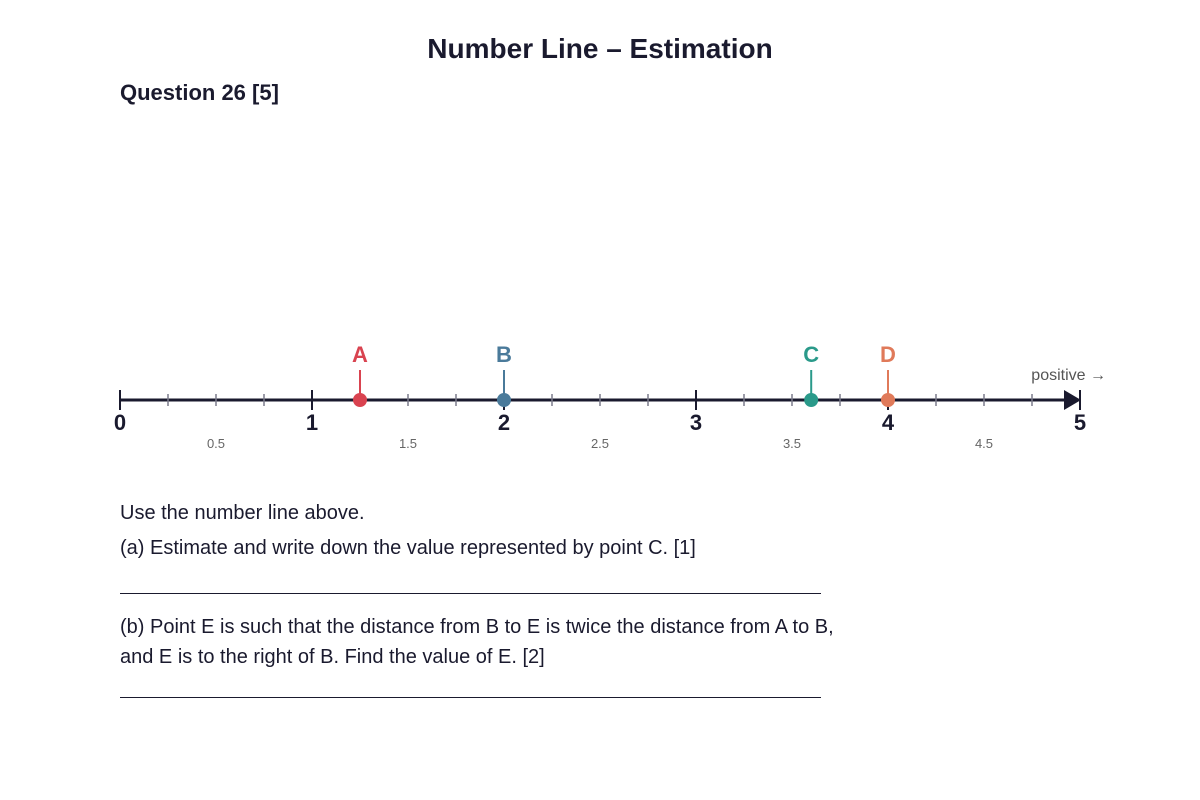 The height and width of the screenshot is (800, 1200). Describe the element at coordinates (811, 400) in the screenshot. I see `point-c-marker` at that location.